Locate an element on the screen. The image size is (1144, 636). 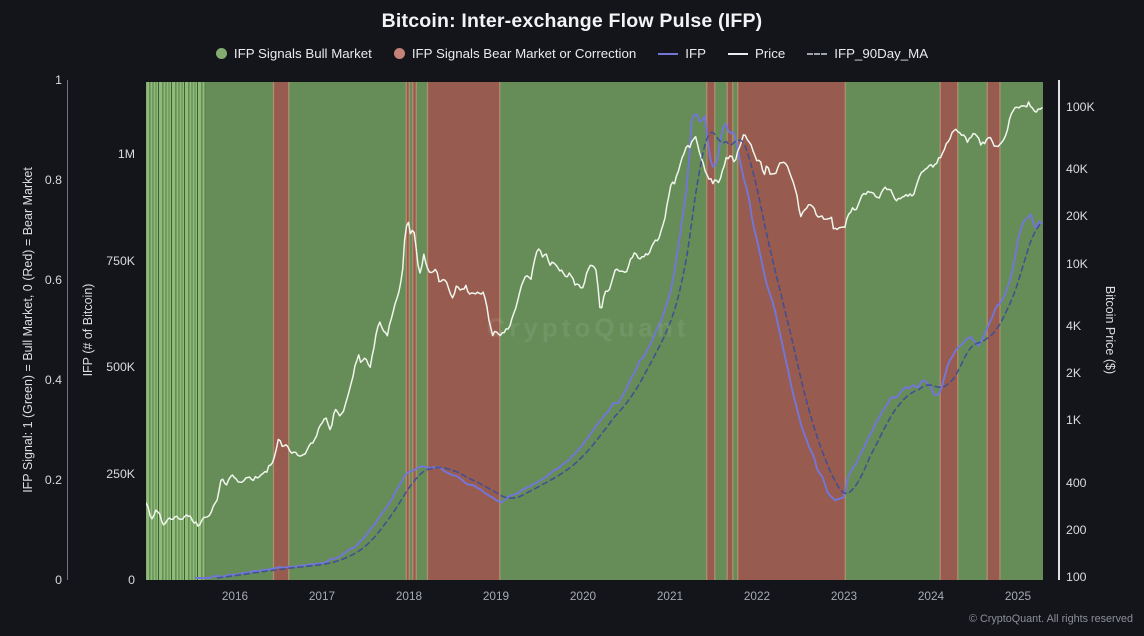
legend-label-ifp: IFP is located at coordinates (695, 53).